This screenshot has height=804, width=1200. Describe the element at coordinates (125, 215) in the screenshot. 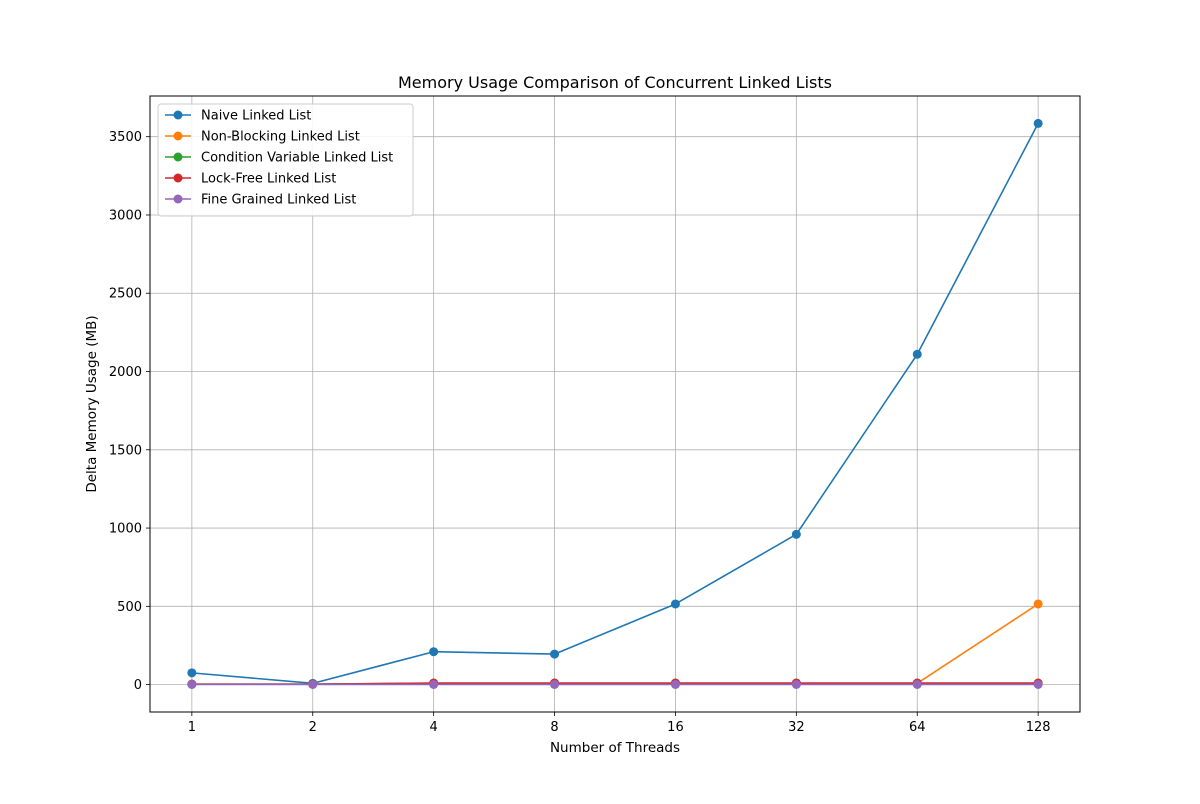

I see `y-tick-label: 3000` at that location.